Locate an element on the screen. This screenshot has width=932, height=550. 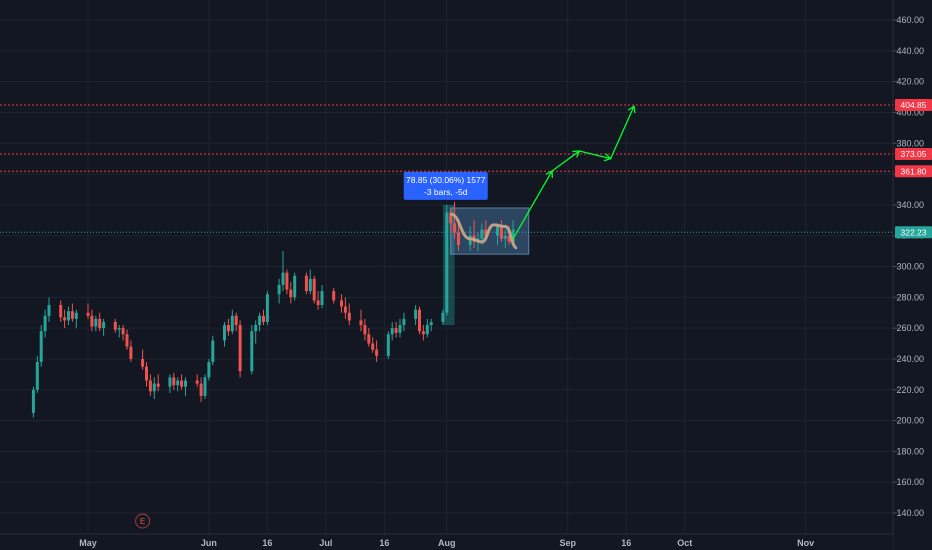
y-tick-label: 380.00 is located at coordinates (910, 143).